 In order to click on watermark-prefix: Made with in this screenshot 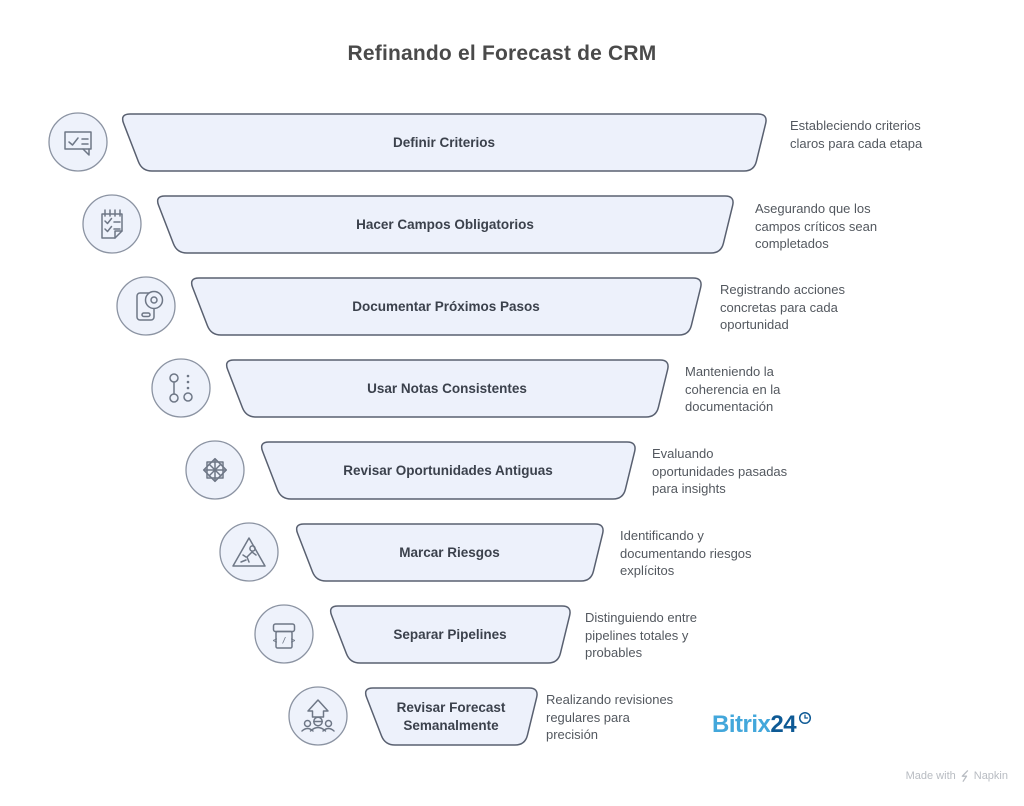, I will do `click(930, 776)`.